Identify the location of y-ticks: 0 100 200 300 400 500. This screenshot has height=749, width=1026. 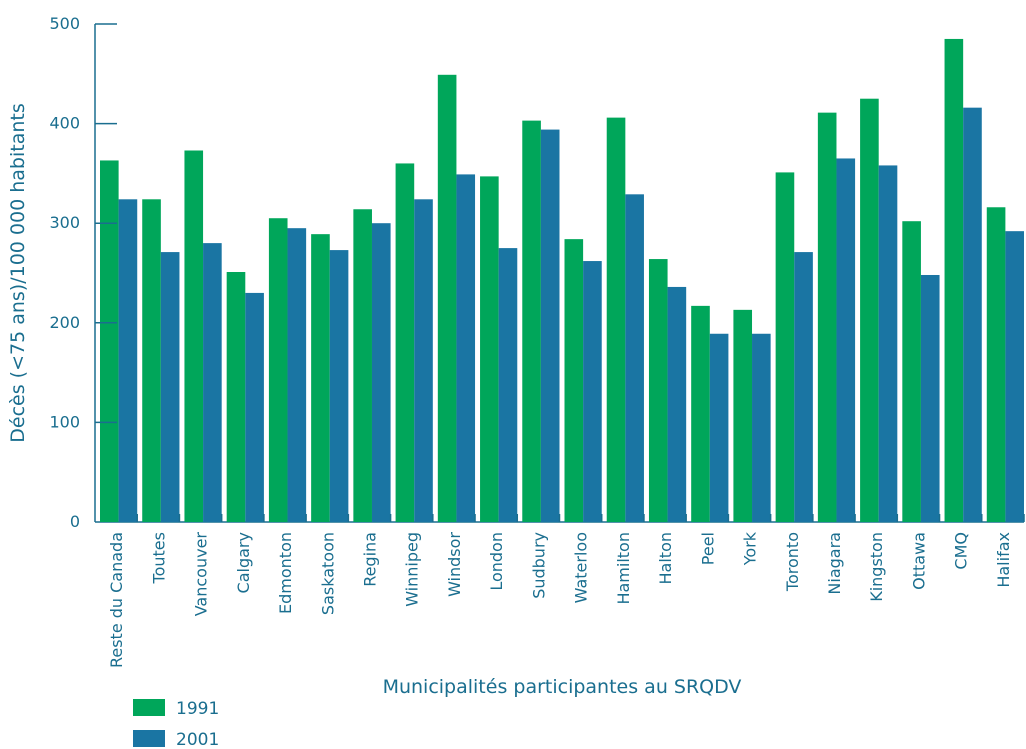
(83, 272).